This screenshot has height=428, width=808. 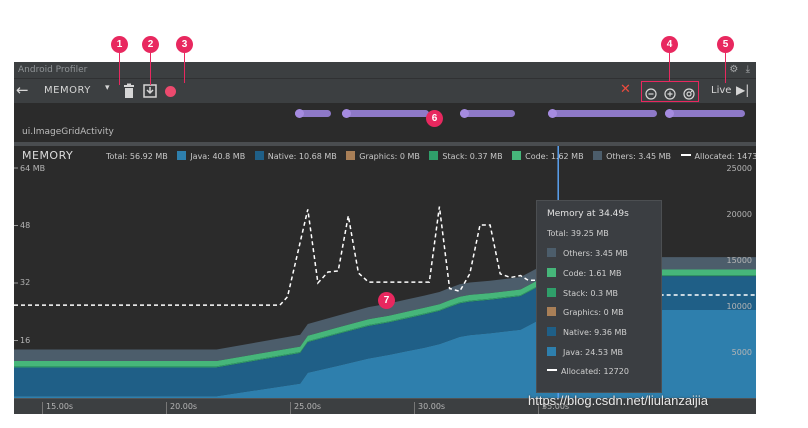 I want to click on trash-icon, so click(x=129, y=91).